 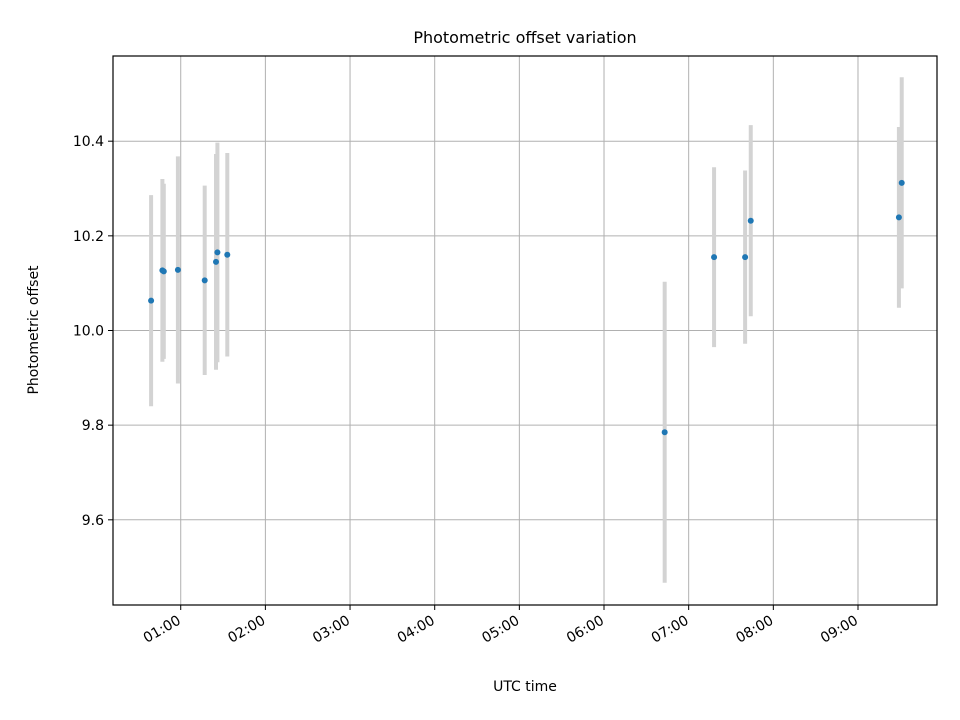 I want to click on x-axis-label: UTC time, so click(x=525, y=687).